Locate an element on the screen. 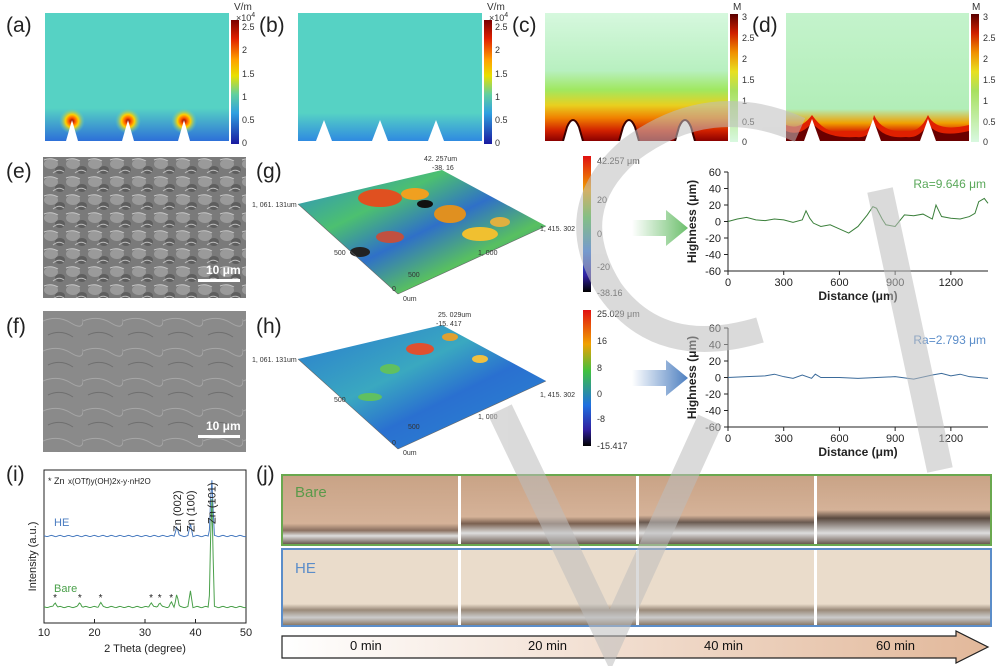 Image resolution: width=1000 pixels, height=666 pixels. optical-row-bare: Bare is located at coordinates (636, 510).